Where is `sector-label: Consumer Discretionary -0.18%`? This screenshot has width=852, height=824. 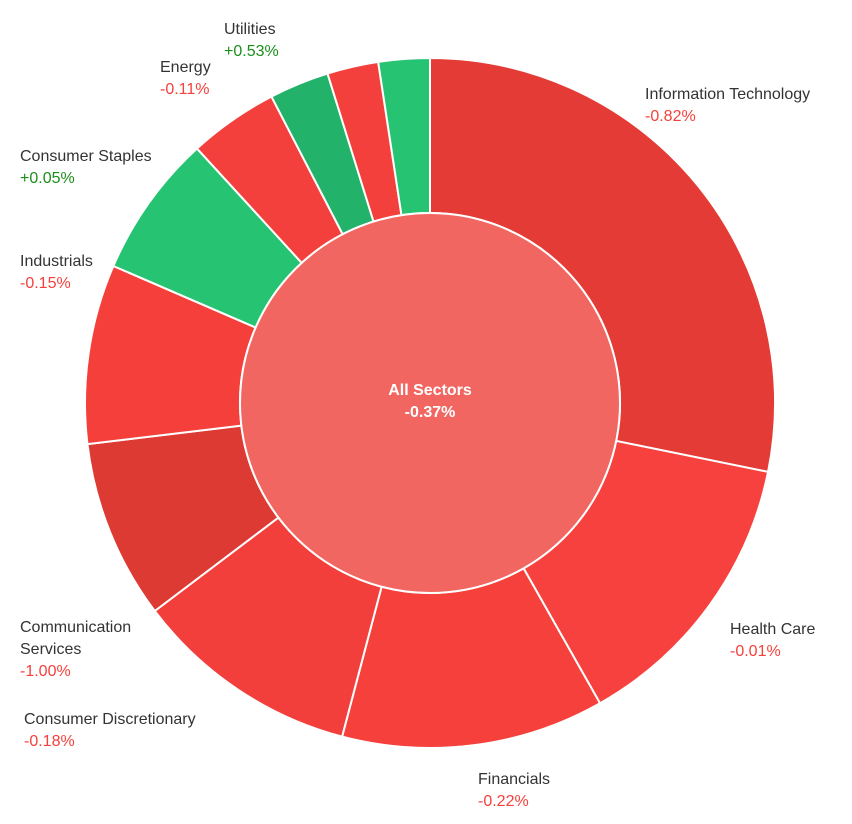
sector-label: Consumer Discretionary -0.18% is located at coordinates (144, 731).